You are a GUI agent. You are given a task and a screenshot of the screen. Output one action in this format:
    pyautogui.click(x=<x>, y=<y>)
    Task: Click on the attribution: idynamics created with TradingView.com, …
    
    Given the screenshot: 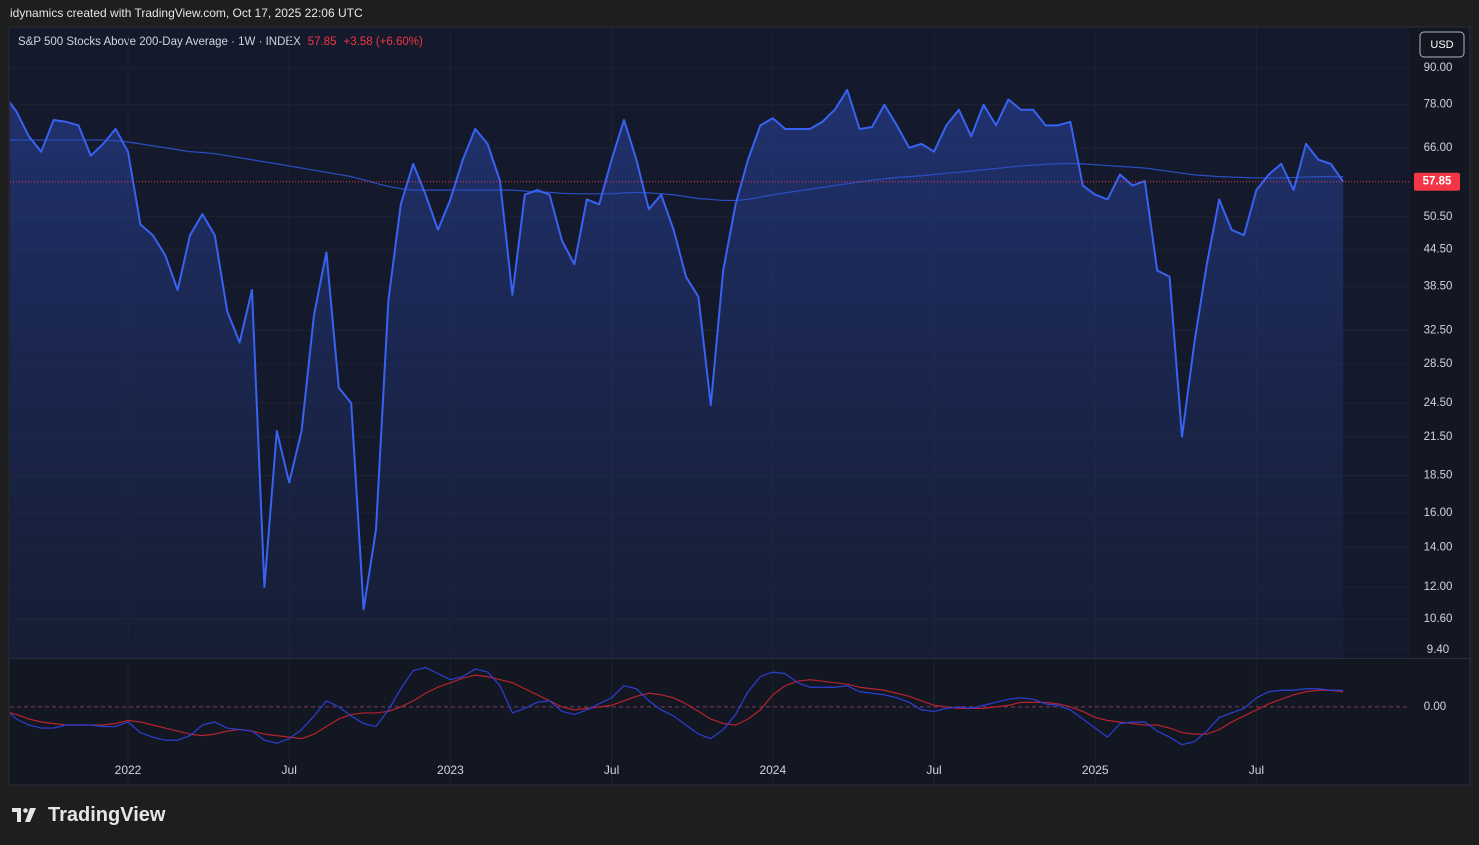 What is the action you would take?
    pyautogui.click(x=186, y=13)
    